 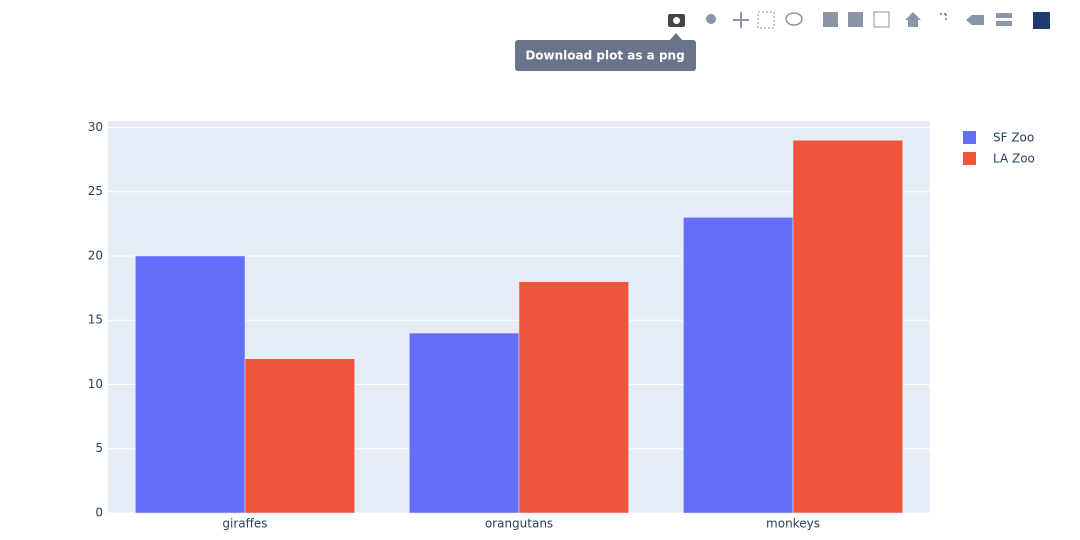 I want to click on tooltip-arrow, so click(x=676, y=36).